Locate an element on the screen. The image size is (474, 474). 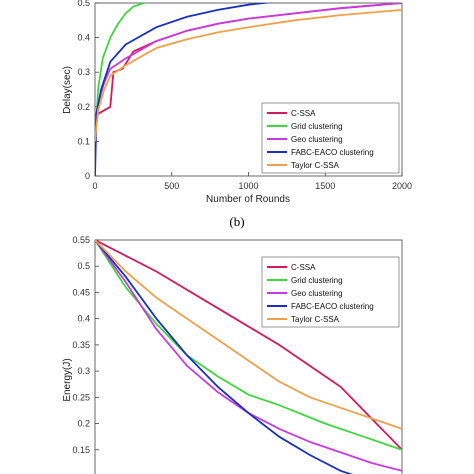
y-tick-label: 0 is located at coordinates (87, 176).